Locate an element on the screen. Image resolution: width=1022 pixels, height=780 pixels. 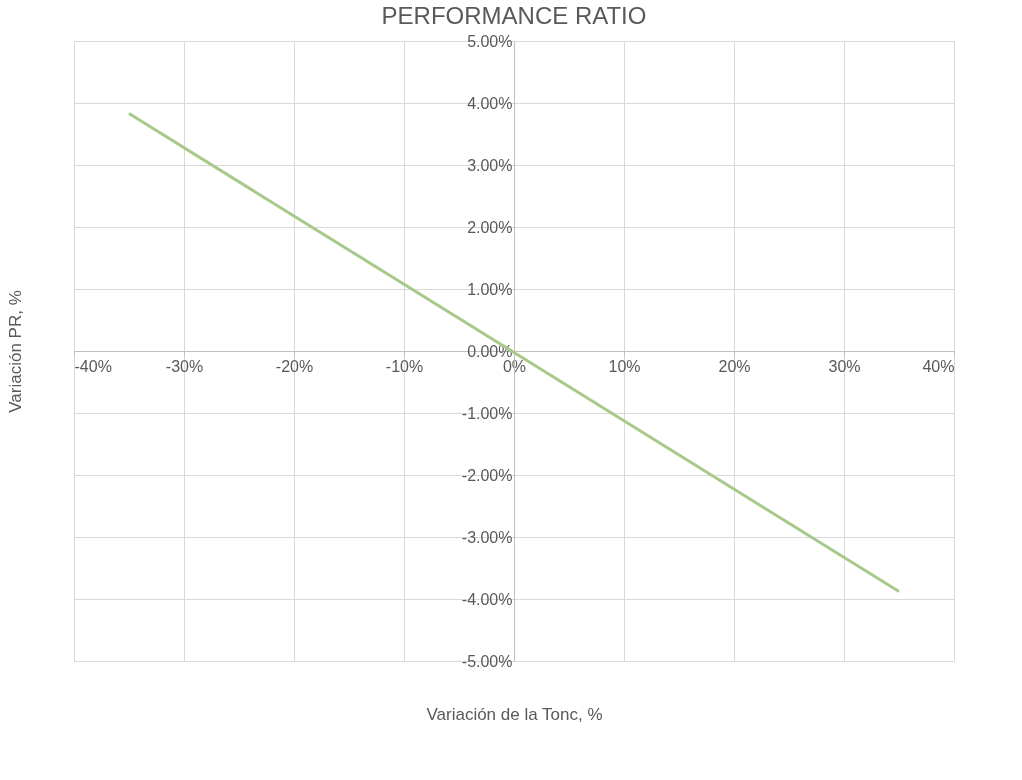
y-axis-title: Variación PR, % is located at coordinates (15, 351).